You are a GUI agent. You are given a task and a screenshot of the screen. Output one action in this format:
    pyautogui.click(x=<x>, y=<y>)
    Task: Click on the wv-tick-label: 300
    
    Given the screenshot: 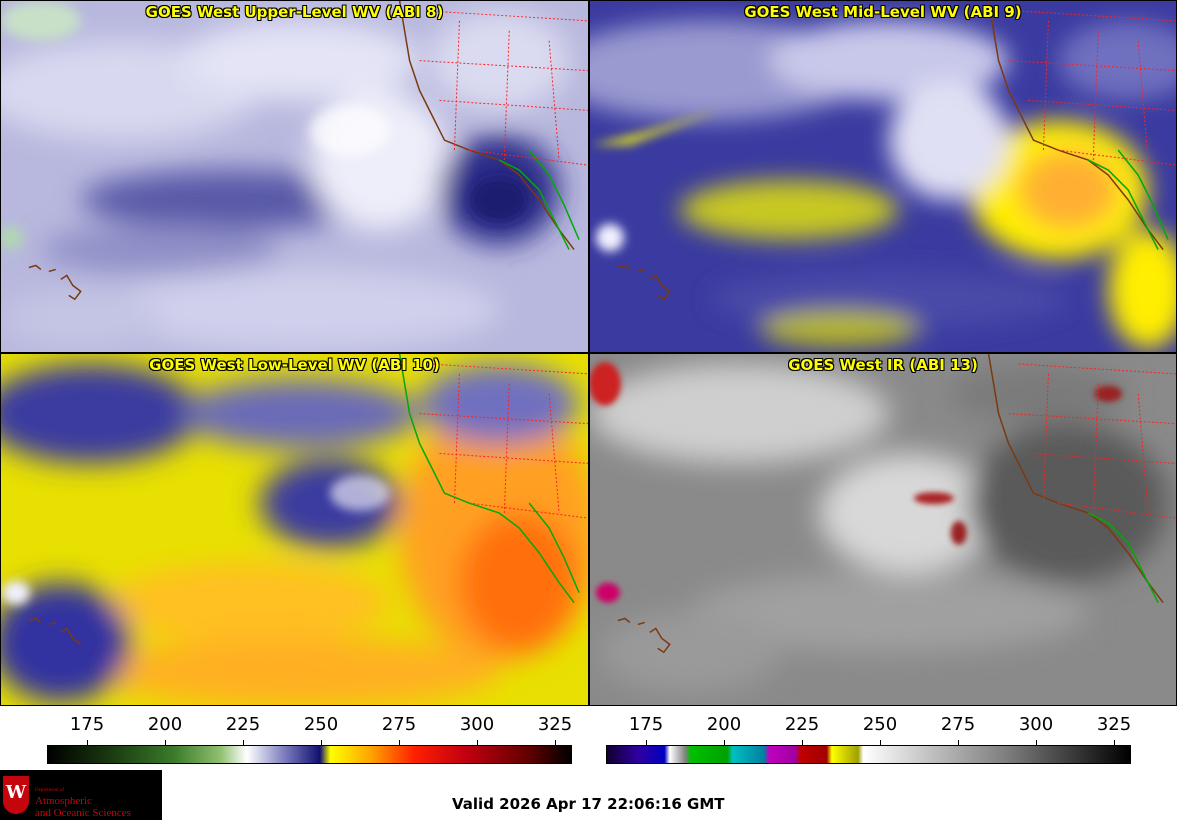 What is the action you would take?
    pyautogui.click(x=477, y=724)
    